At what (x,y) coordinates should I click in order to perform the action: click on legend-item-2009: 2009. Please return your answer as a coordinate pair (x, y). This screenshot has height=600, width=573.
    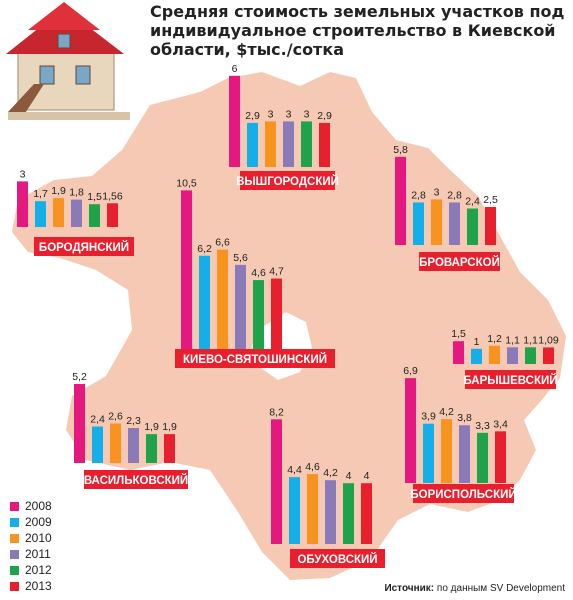
    Looking at the image, I should click on (31, 522).